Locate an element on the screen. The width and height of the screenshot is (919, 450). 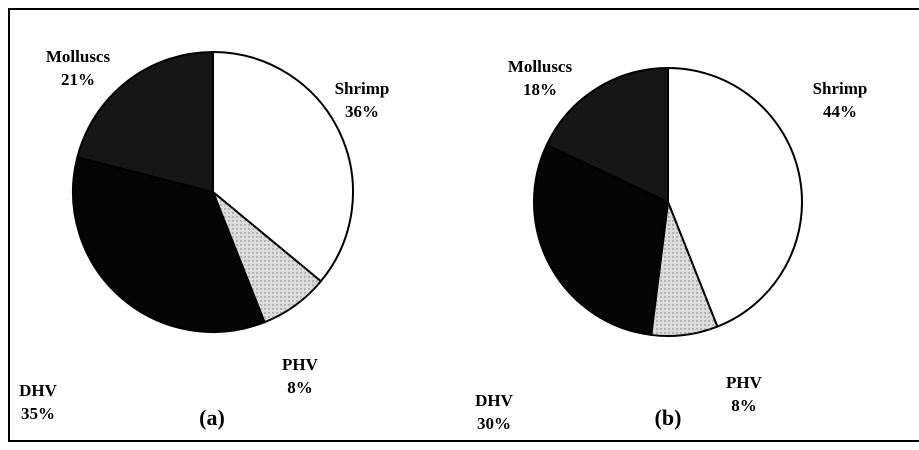
slice-percent: 21% is located at coordinates (78, 79).